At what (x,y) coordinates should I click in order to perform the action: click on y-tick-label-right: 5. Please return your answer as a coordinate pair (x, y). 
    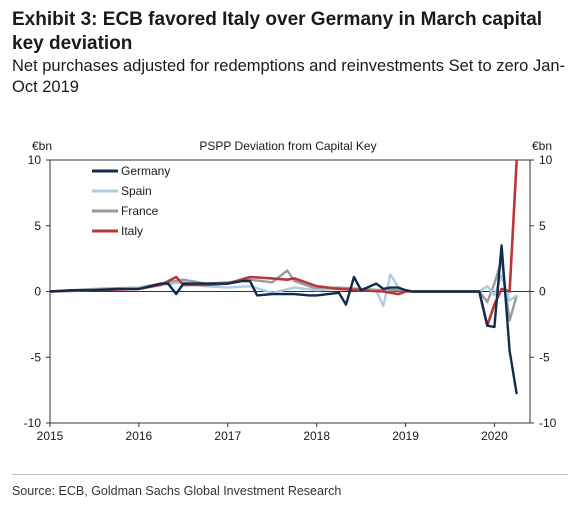
    Looking at the image, I should click on (542, 226).